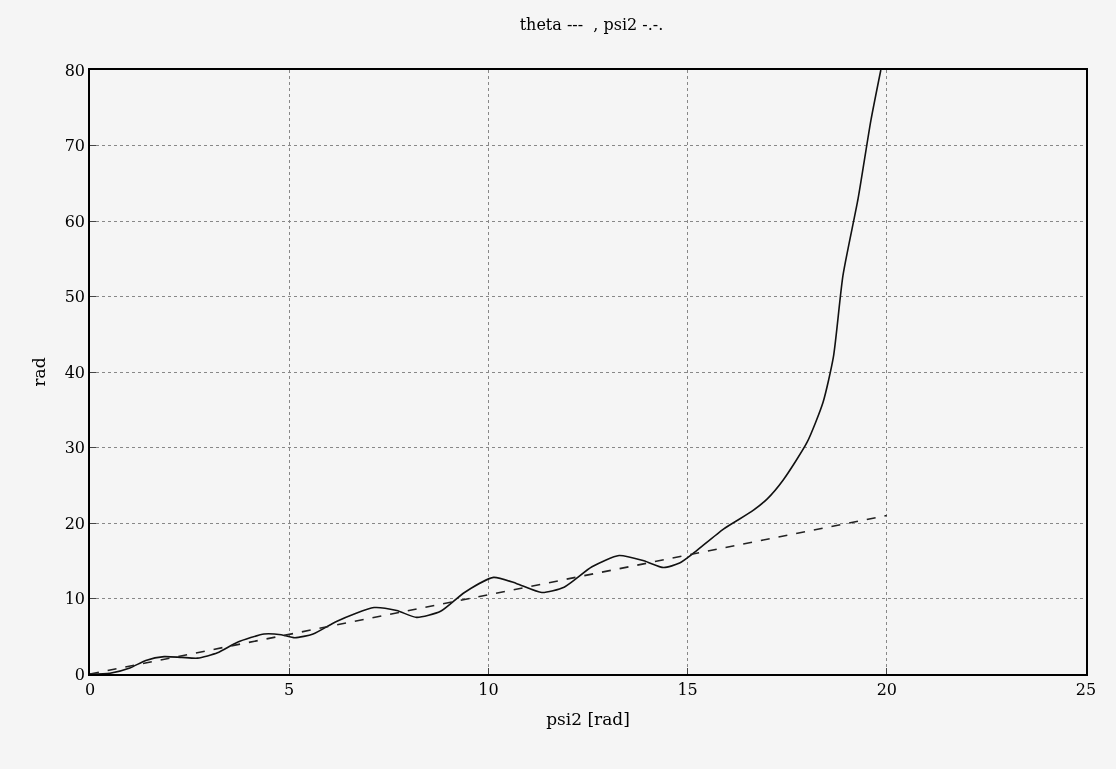 The height and width of the screenshot is (769, 1116). What do you see at coordinates (591, 25) in the screenshot?
I see `chart-title: theta --- , psi2 -.-.` at bounding box center [591, 25].